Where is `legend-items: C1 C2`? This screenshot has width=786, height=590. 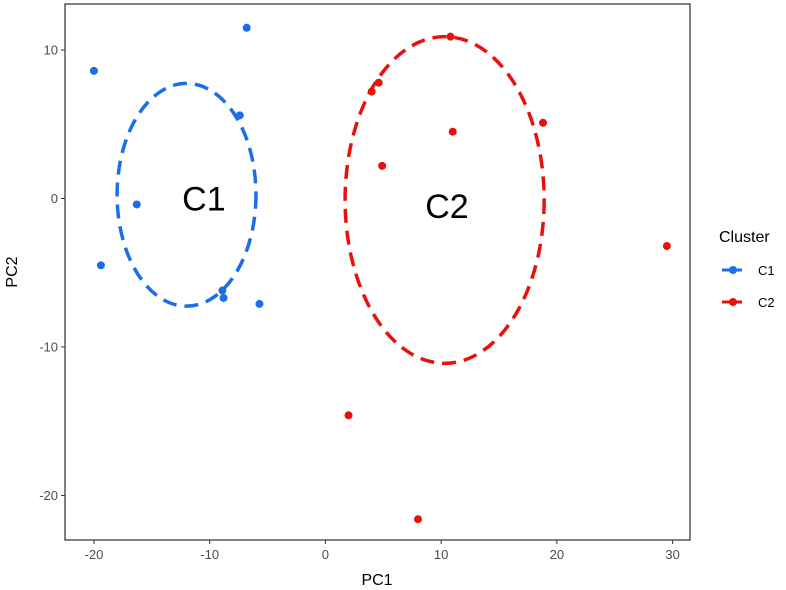 legend-items: C1 C2 is located at coordinates (748, 286).